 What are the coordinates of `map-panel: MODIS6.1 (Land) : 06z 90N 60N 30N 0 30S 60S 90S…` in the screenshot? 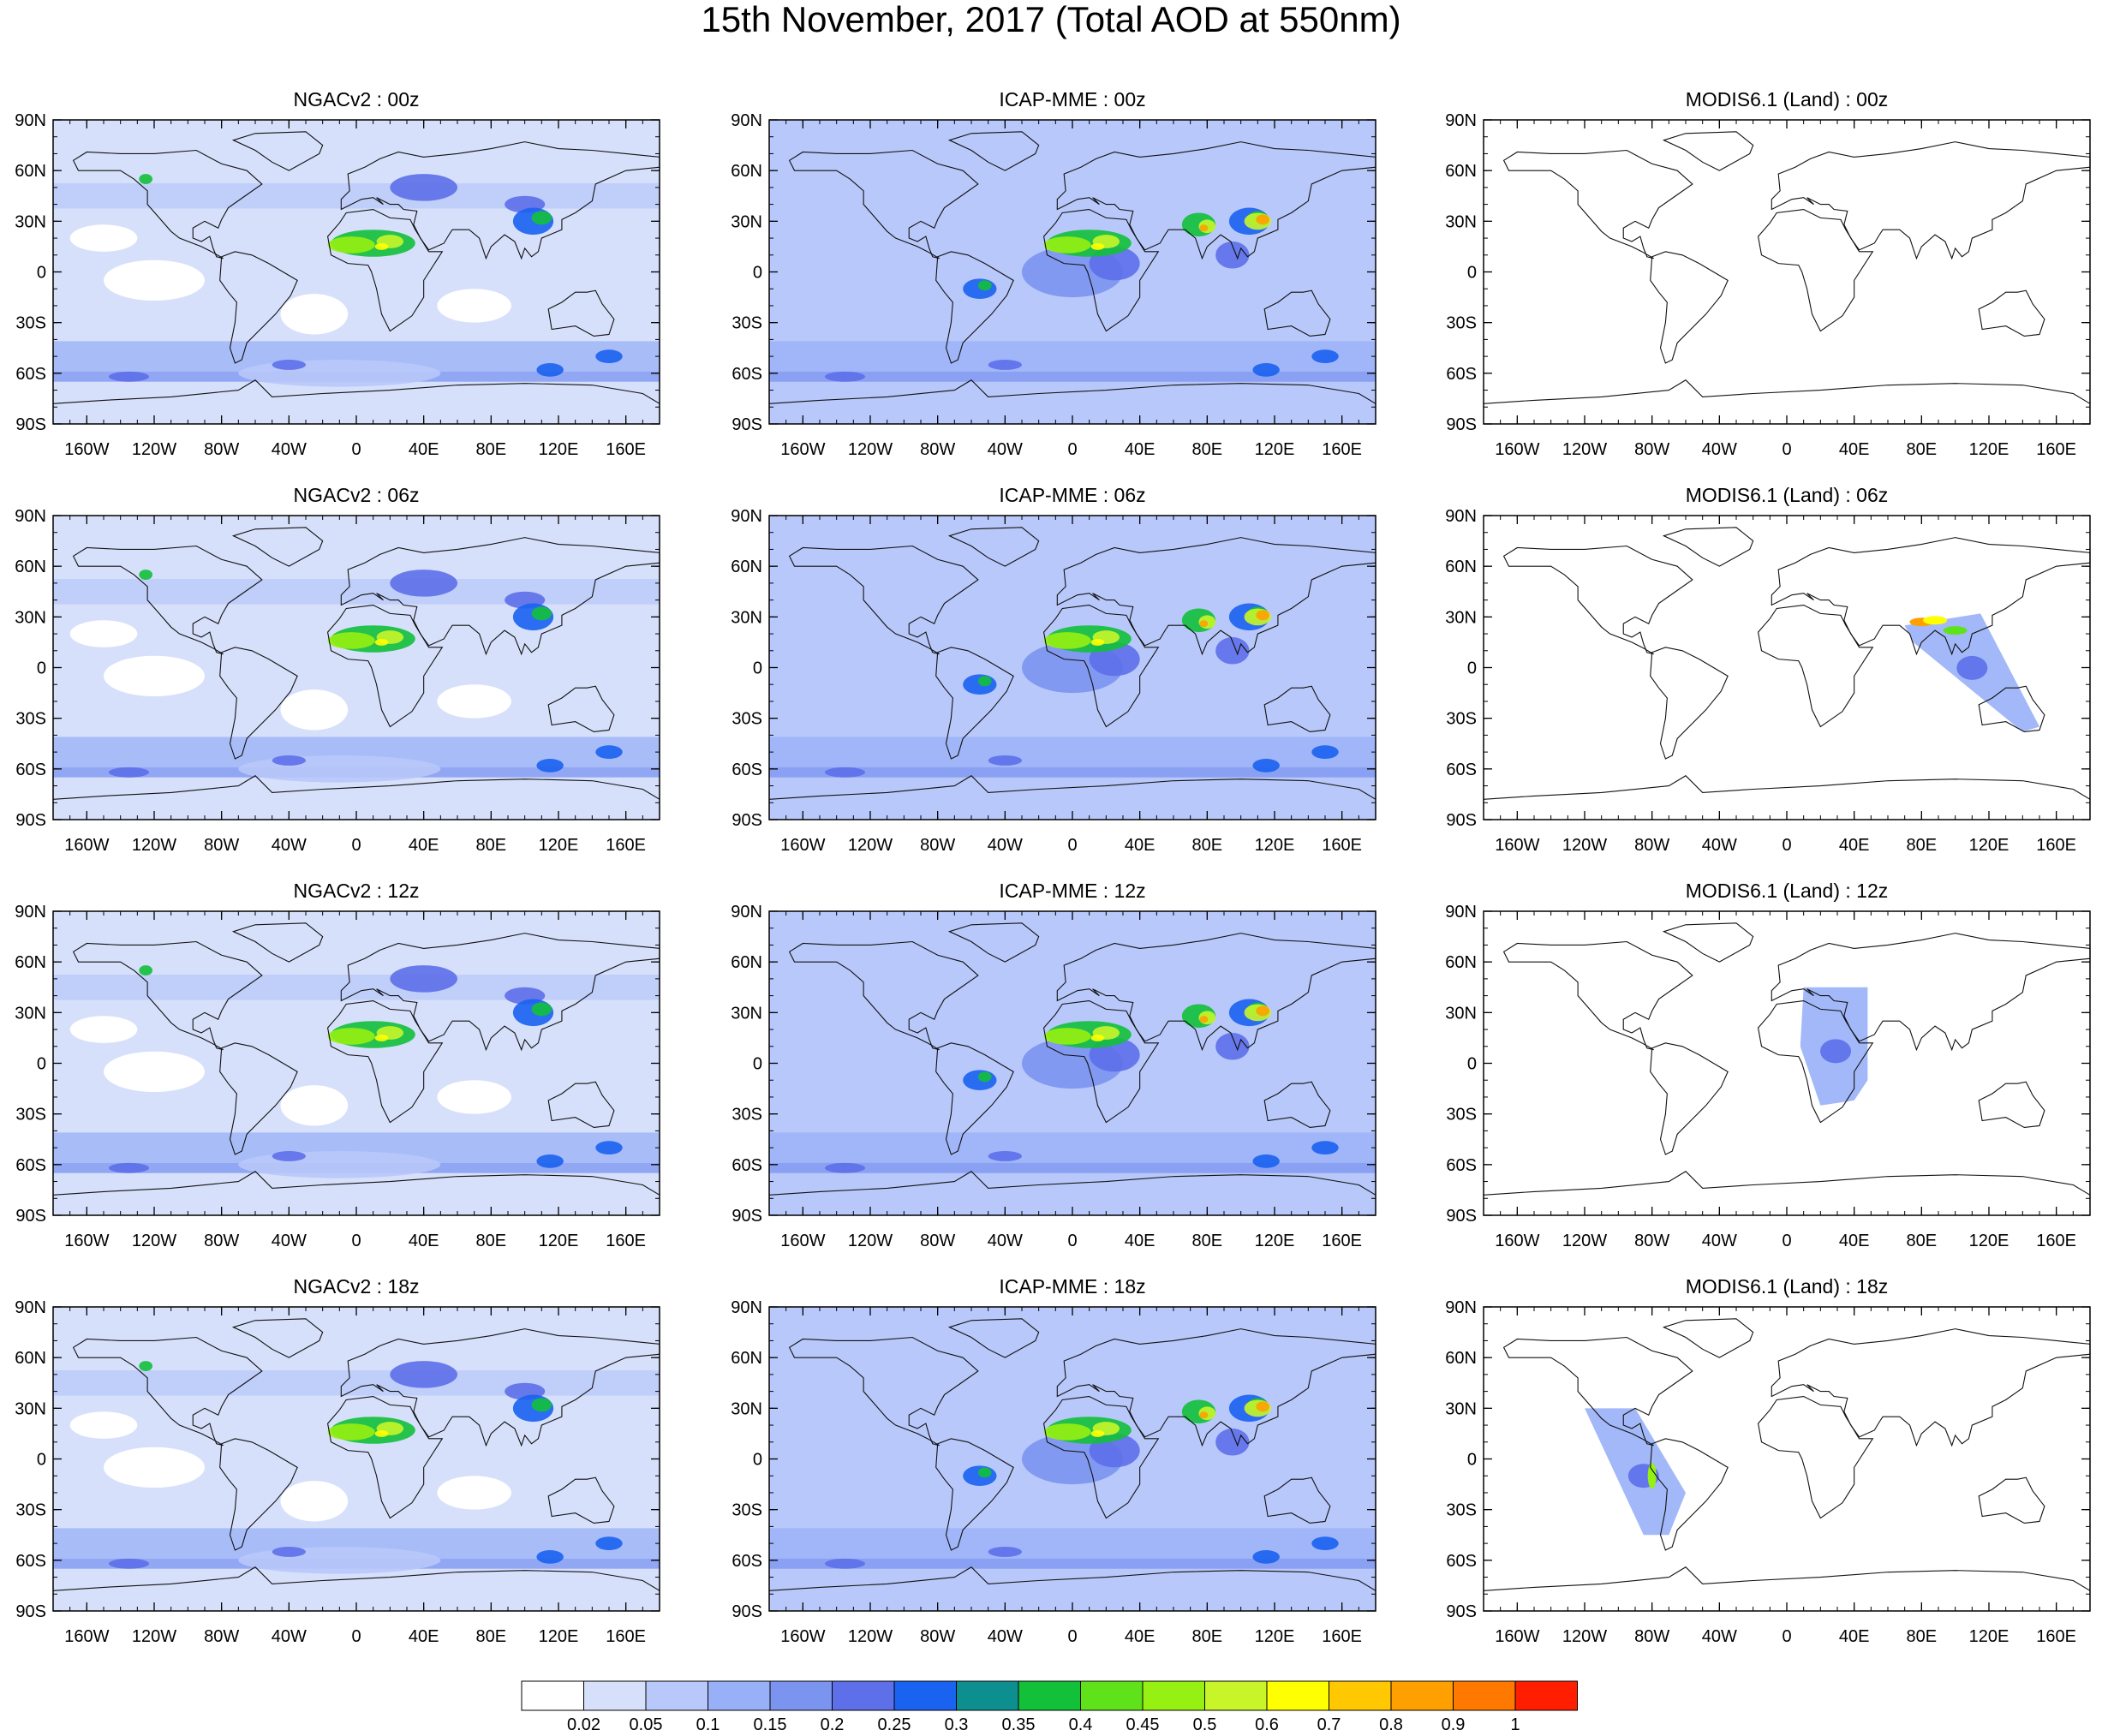 It's located at (1768, 669).